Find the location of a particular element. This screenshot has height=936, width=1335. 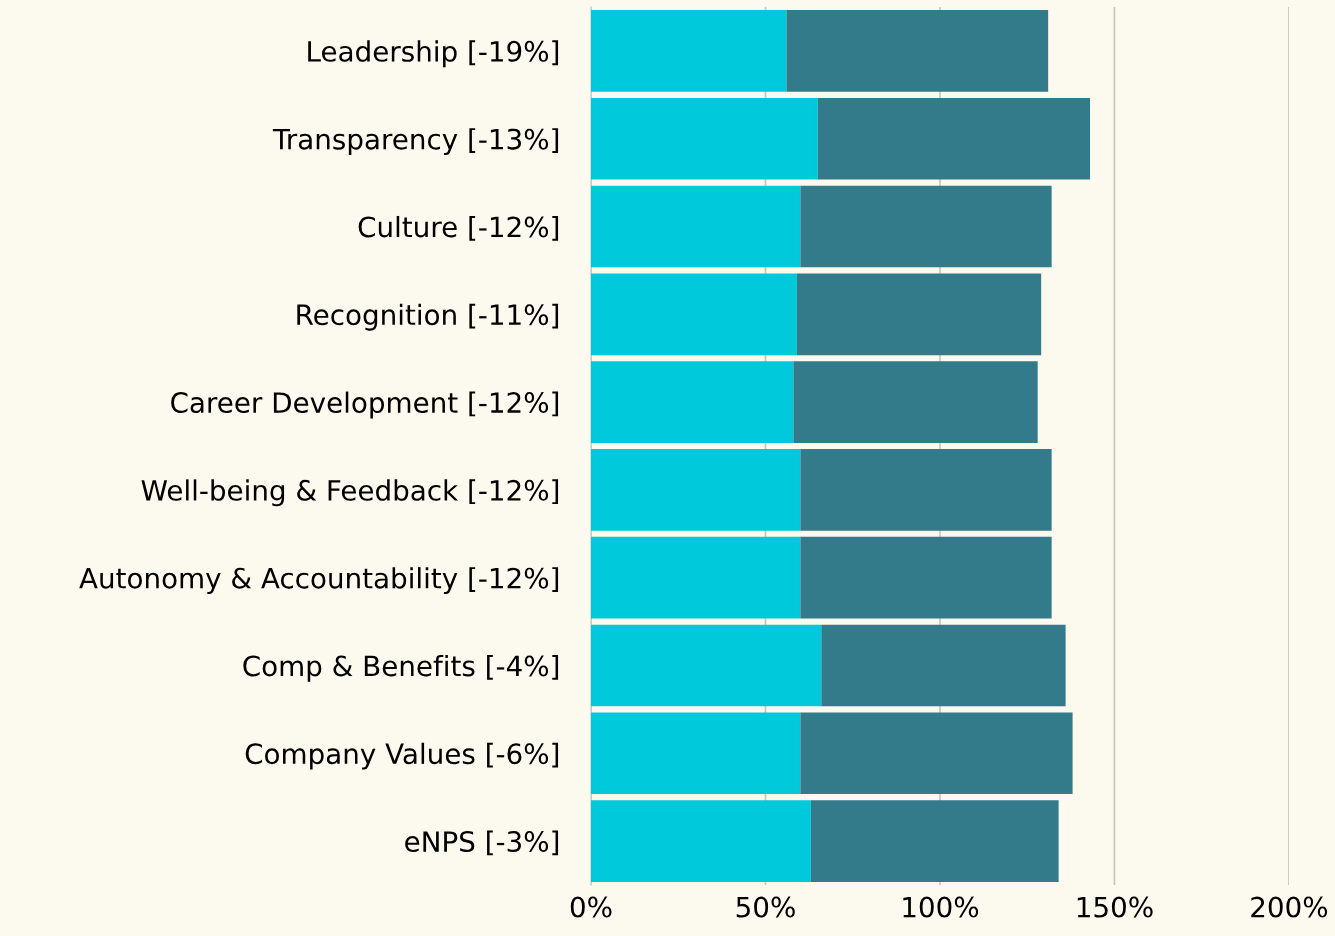

y-tick-label: Company Values [-6%] is located at coordinates (402, 756).